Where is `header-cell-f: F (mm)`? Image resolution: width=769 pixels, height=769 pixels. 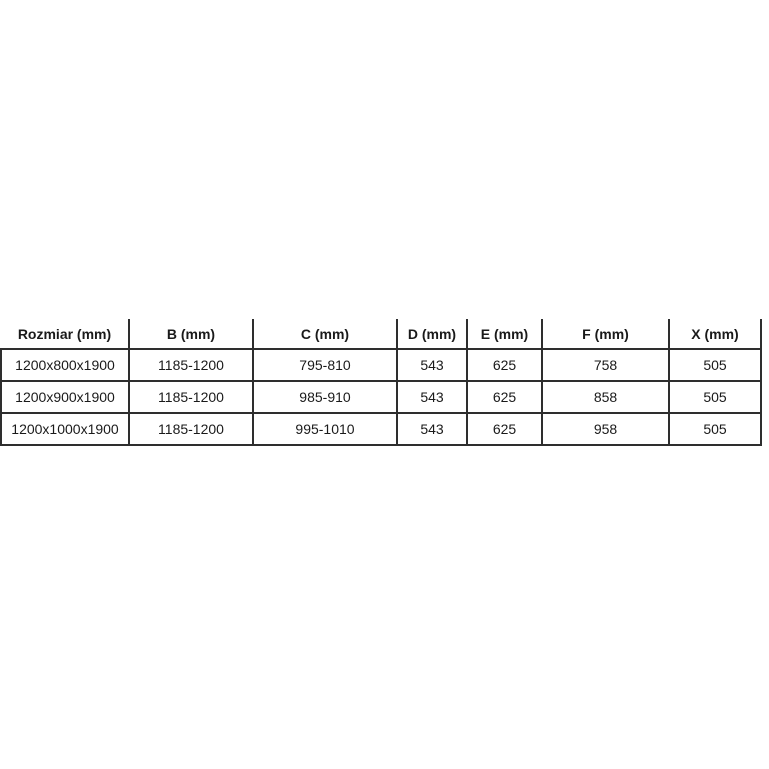 header-cell-f: F (mm) is located at coordinates (605, 334).